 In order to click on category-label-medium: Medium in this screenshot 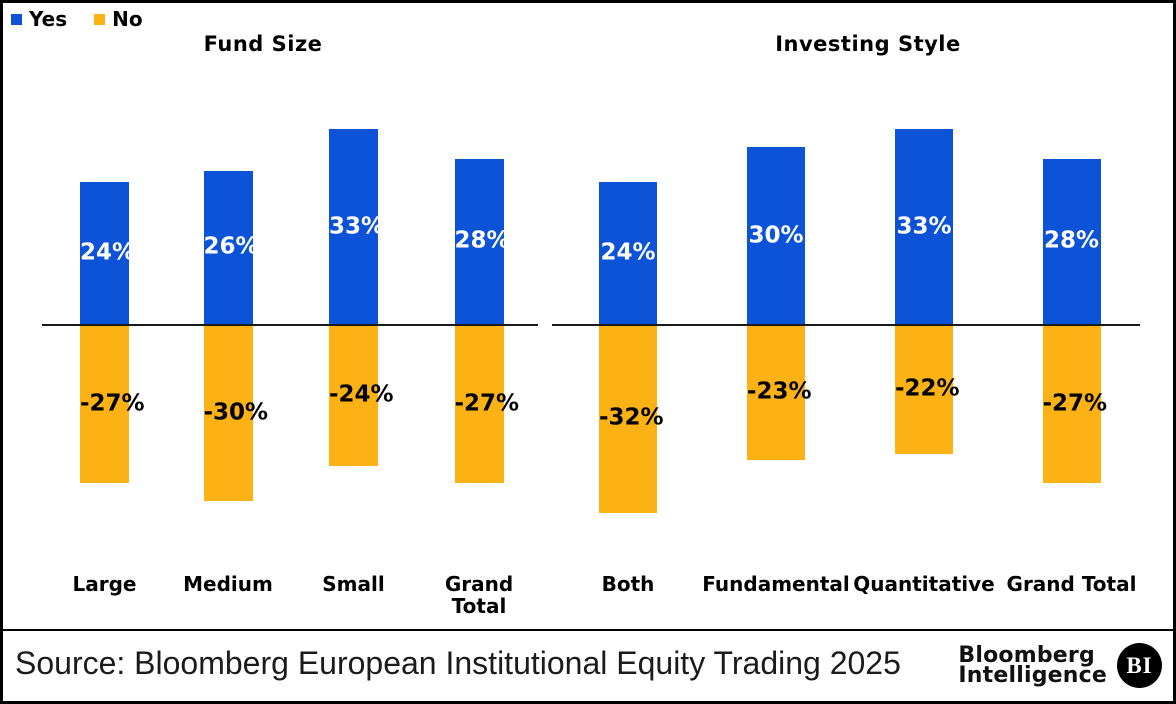, I will do `click(228, 584)`.